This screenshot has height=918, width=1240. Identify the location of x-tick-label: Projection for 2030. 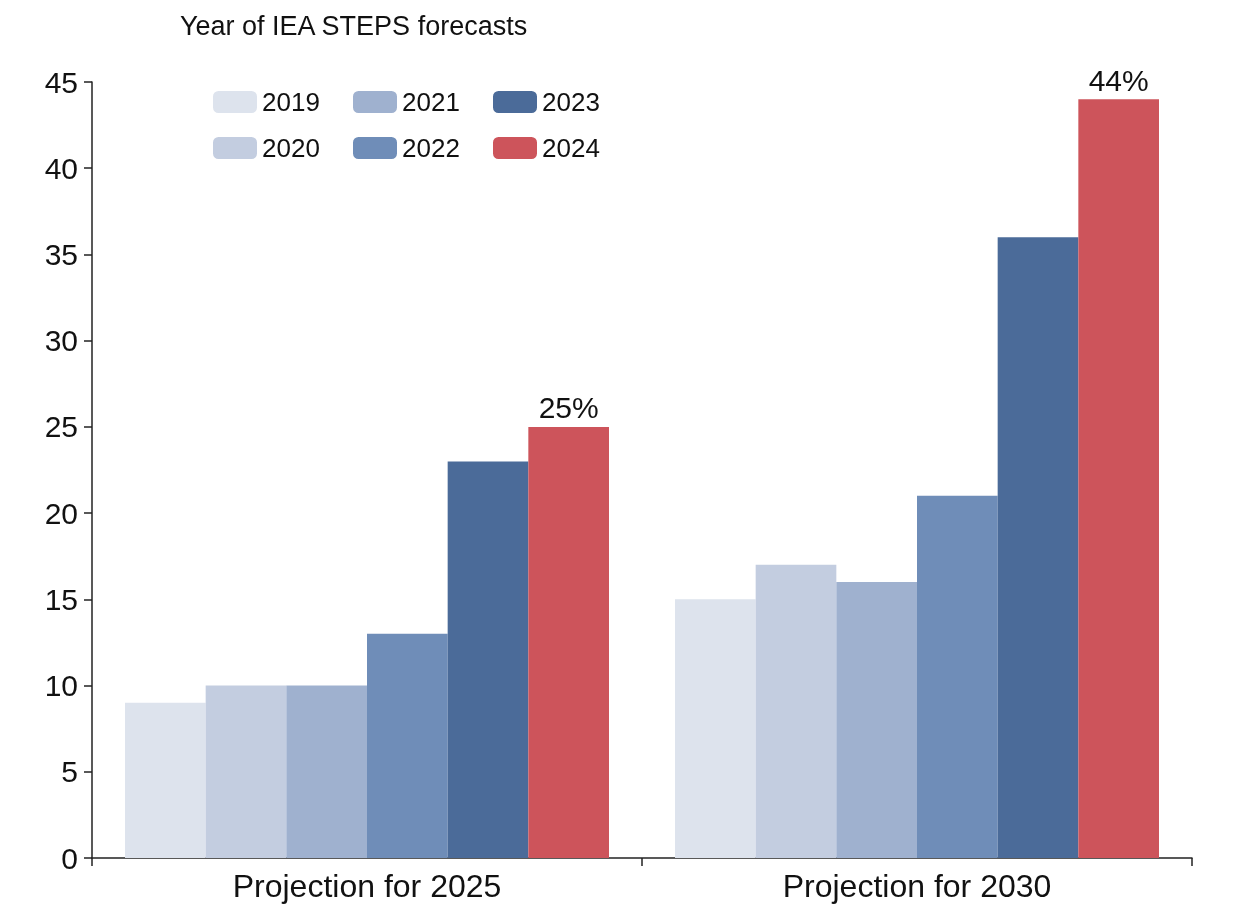
(917, 886).